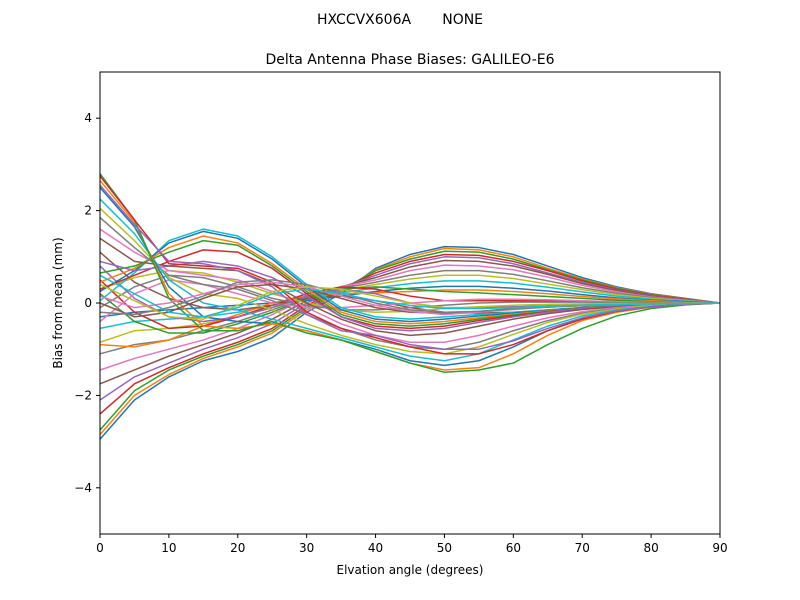  I want to click on y-tick-label: 0, so click(88, 303).